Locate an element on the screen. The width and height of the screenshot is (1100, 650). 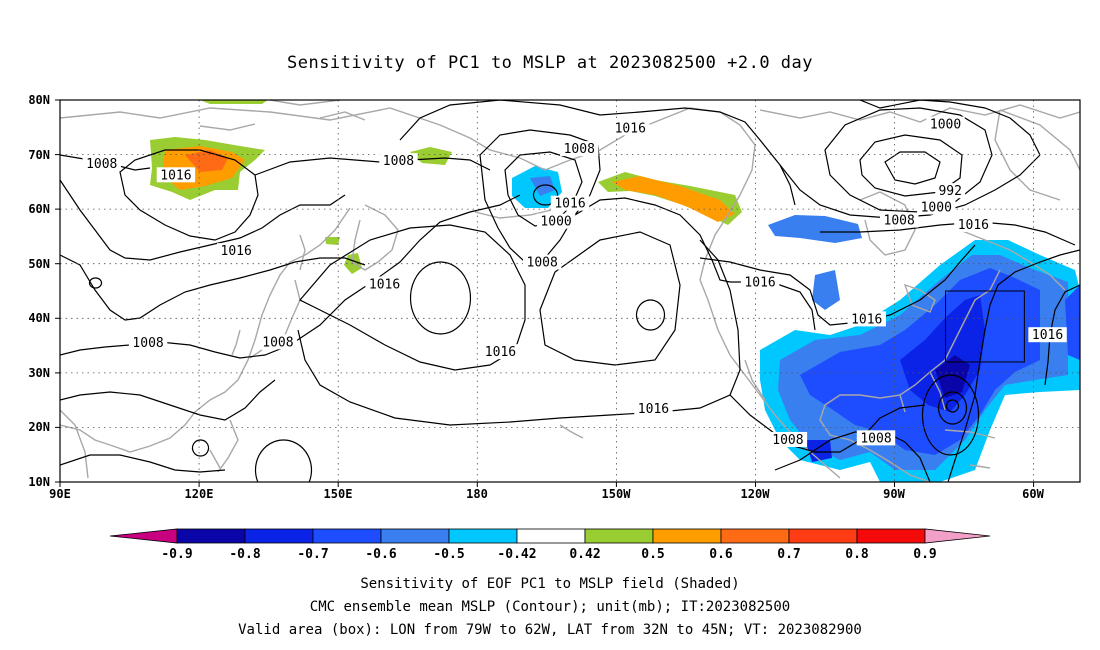
lat-labels: 80N 70N 60N 50N 40N 30N 20N 10N is located at coordinates (39, 291).